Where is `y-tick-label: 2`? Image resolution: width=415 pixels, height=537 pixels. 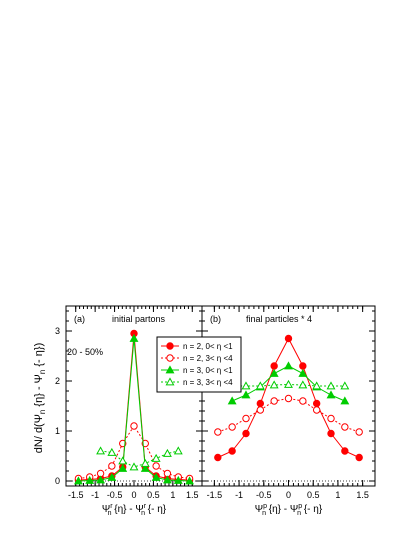 y-tick-label: 2 is located at coordinates (57, 381).